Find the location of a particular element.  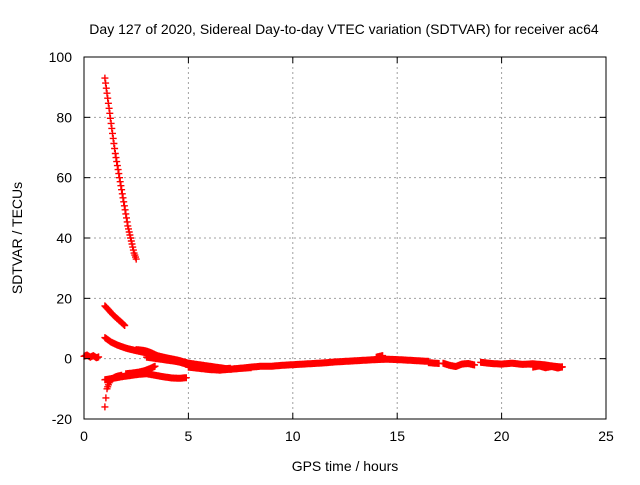

series-arc12 is located at coordinates (434, 363).